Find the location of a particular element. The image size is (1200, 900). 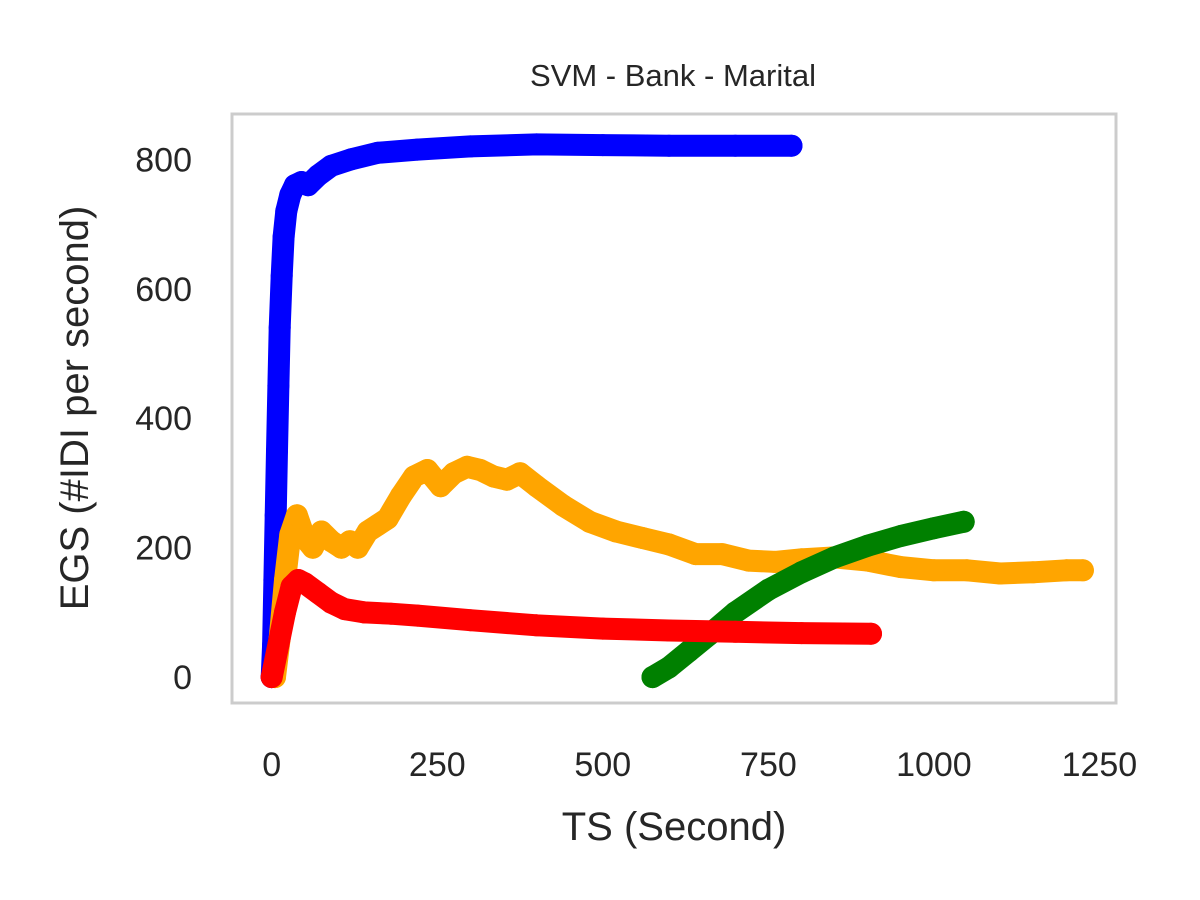

x-tick-label: 1250 is located at coordinates (1100, 765).